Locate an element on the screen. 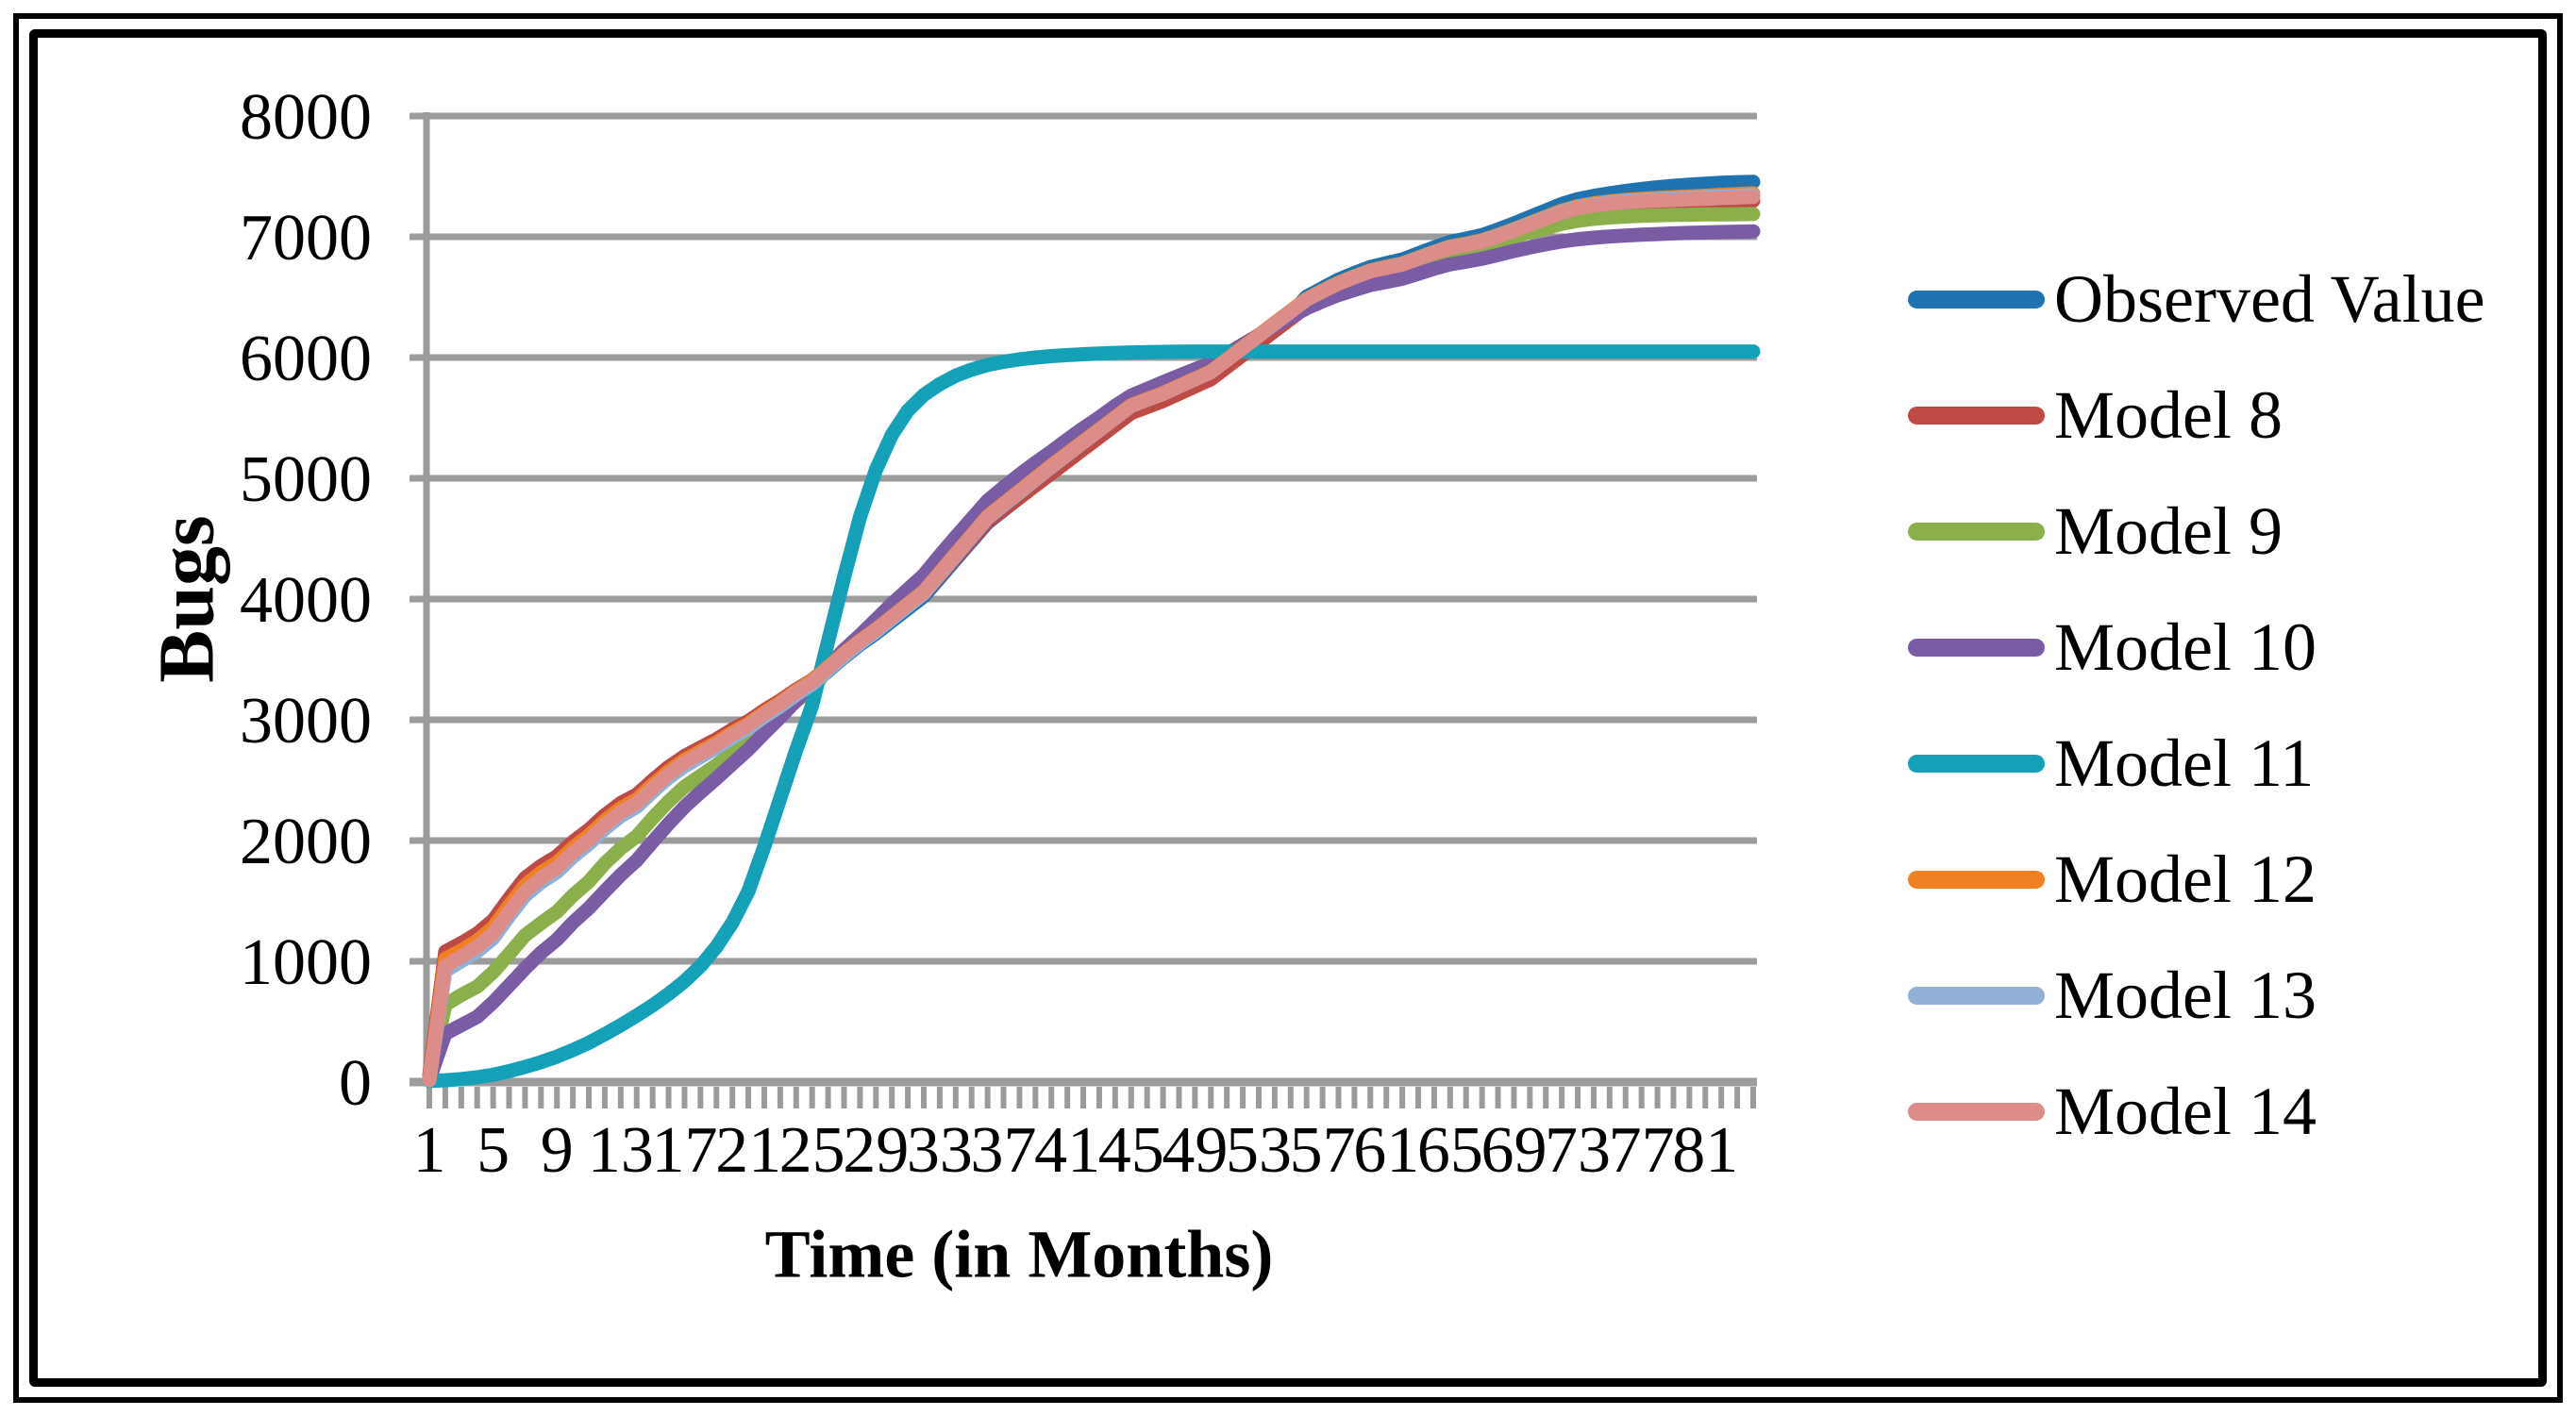 The width and height of the screenshot is (2576, 1416). legend-item-model-10: Model 10 is located at coordinates (2196, 648).